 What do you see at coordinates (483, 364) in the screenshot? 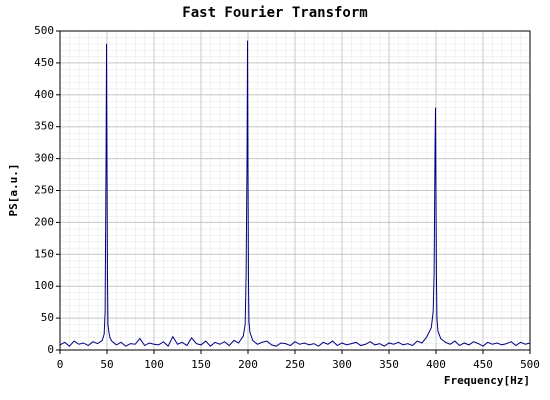
I see `x-tick-label: 450` at bounding box center [483, 364].